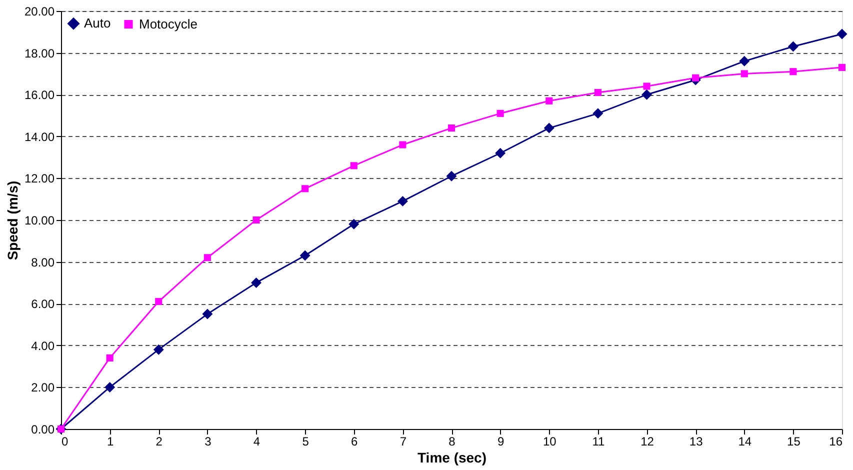 Image resolution: width=853 pixels, height=470 pixels. Describe the element at coordinates (403, 441) in the screenshot. I see `x-tick-label: 7` at that location.